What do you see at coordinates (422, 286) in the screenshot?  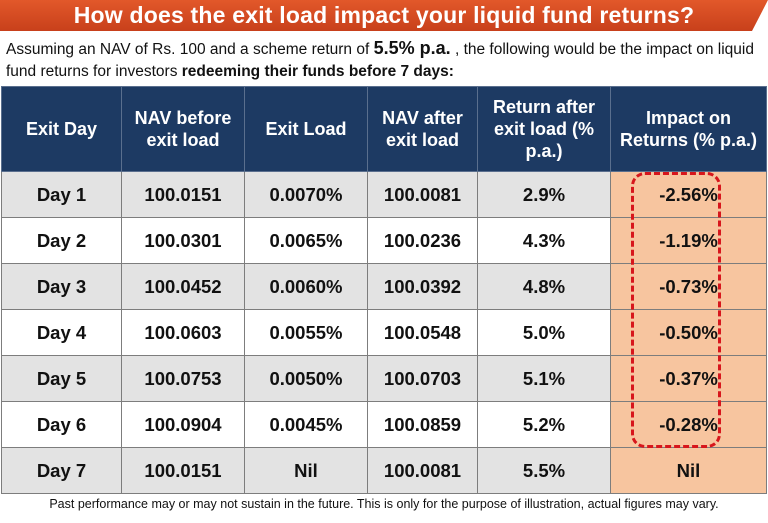 I see `cell-nav-after: 100.0392` at bounding box center [422, 286].